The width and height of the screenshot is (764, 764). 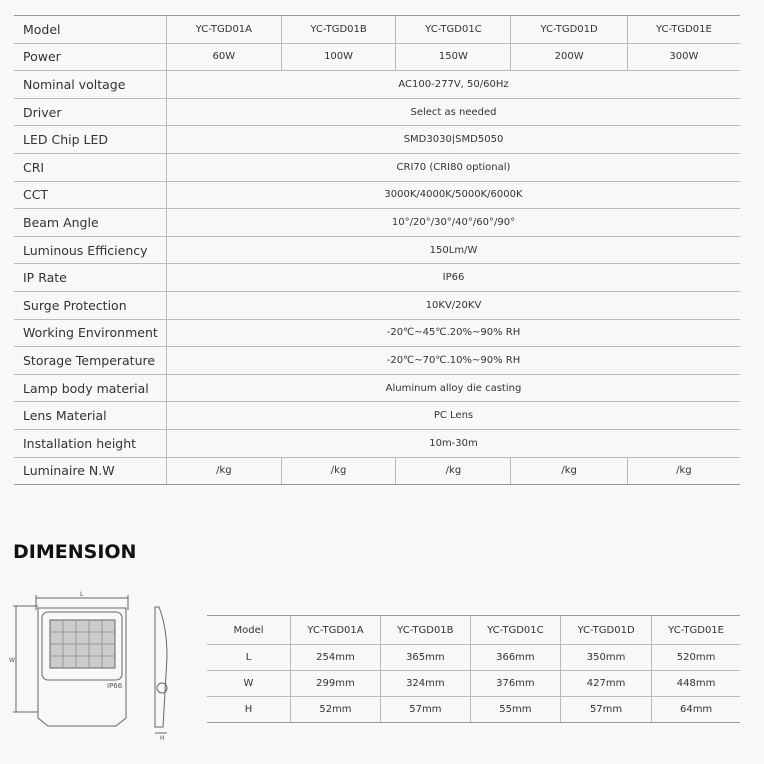 What do you see at coordinates (90, 415) in the screenshot?
I see `spec-label: Lens Material` at bounding box center [90, 415].